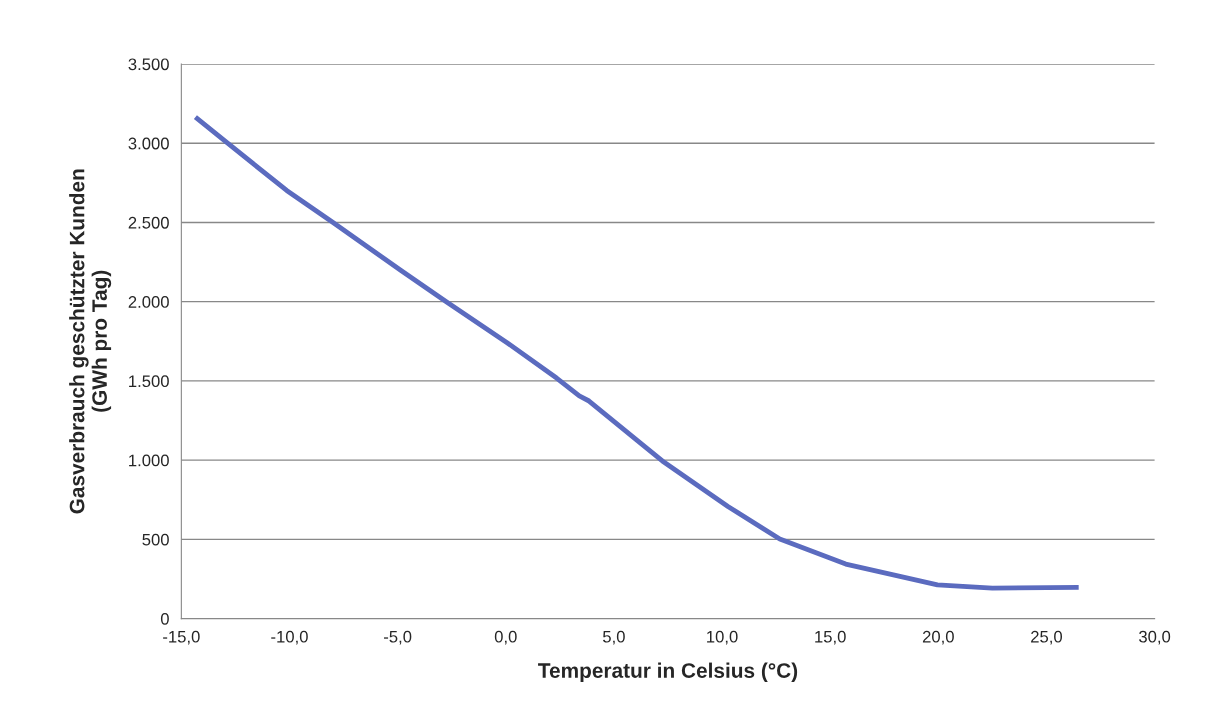 The width and height of the screenshot is (1209, 711). I want to click on x-tick-label: -10,0, so click(289, 637).